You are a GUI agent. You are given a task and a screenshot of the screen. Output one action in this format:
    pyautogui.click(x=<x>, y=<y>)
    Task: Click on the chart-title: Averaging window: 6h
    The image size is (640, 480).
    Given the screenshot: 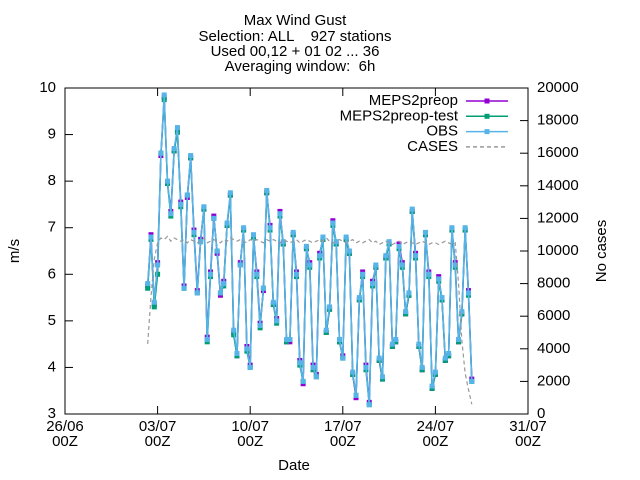 What is the action you would take?
    pyautogui.click(x=300, y=66)
    